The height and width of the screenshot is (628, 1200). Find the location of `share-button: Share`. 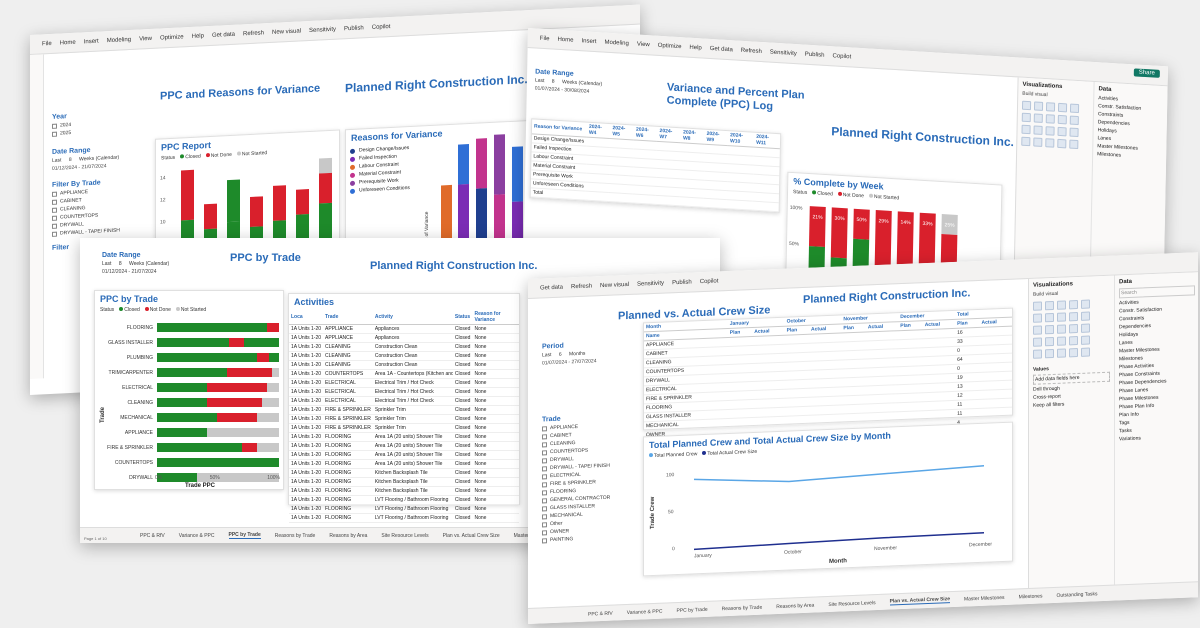

share-button: Share is located at coordinates (1146, 73).